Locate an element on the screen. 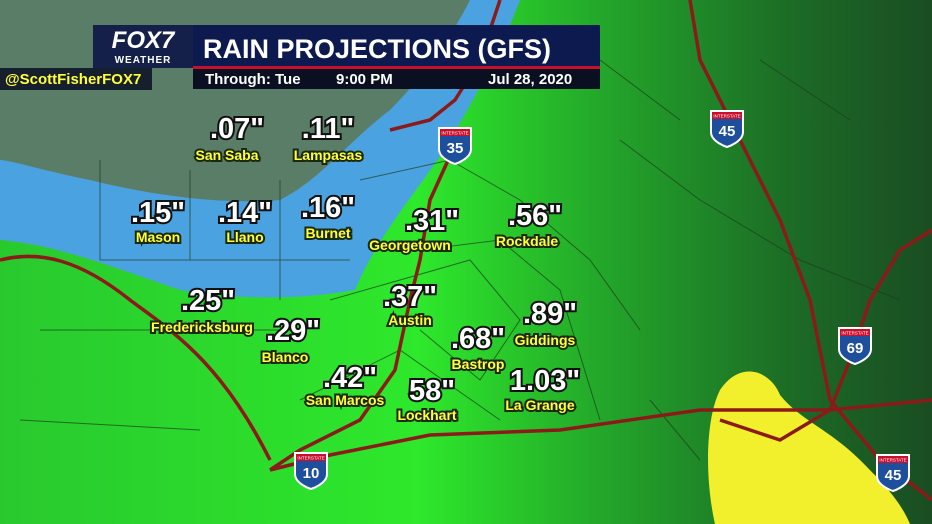 This screenshot has width=932, height=524. city-name: Giddings is located at coordinates (545, 340).